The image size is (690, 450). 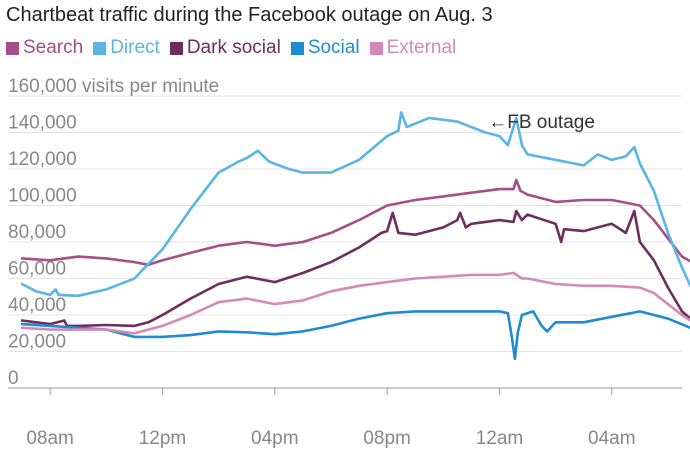 What do you see at coordinates (113, 86) in the screenshot?
I see `y-tick-label: 160,000 visits per minute` at bounding box center [113, 86].